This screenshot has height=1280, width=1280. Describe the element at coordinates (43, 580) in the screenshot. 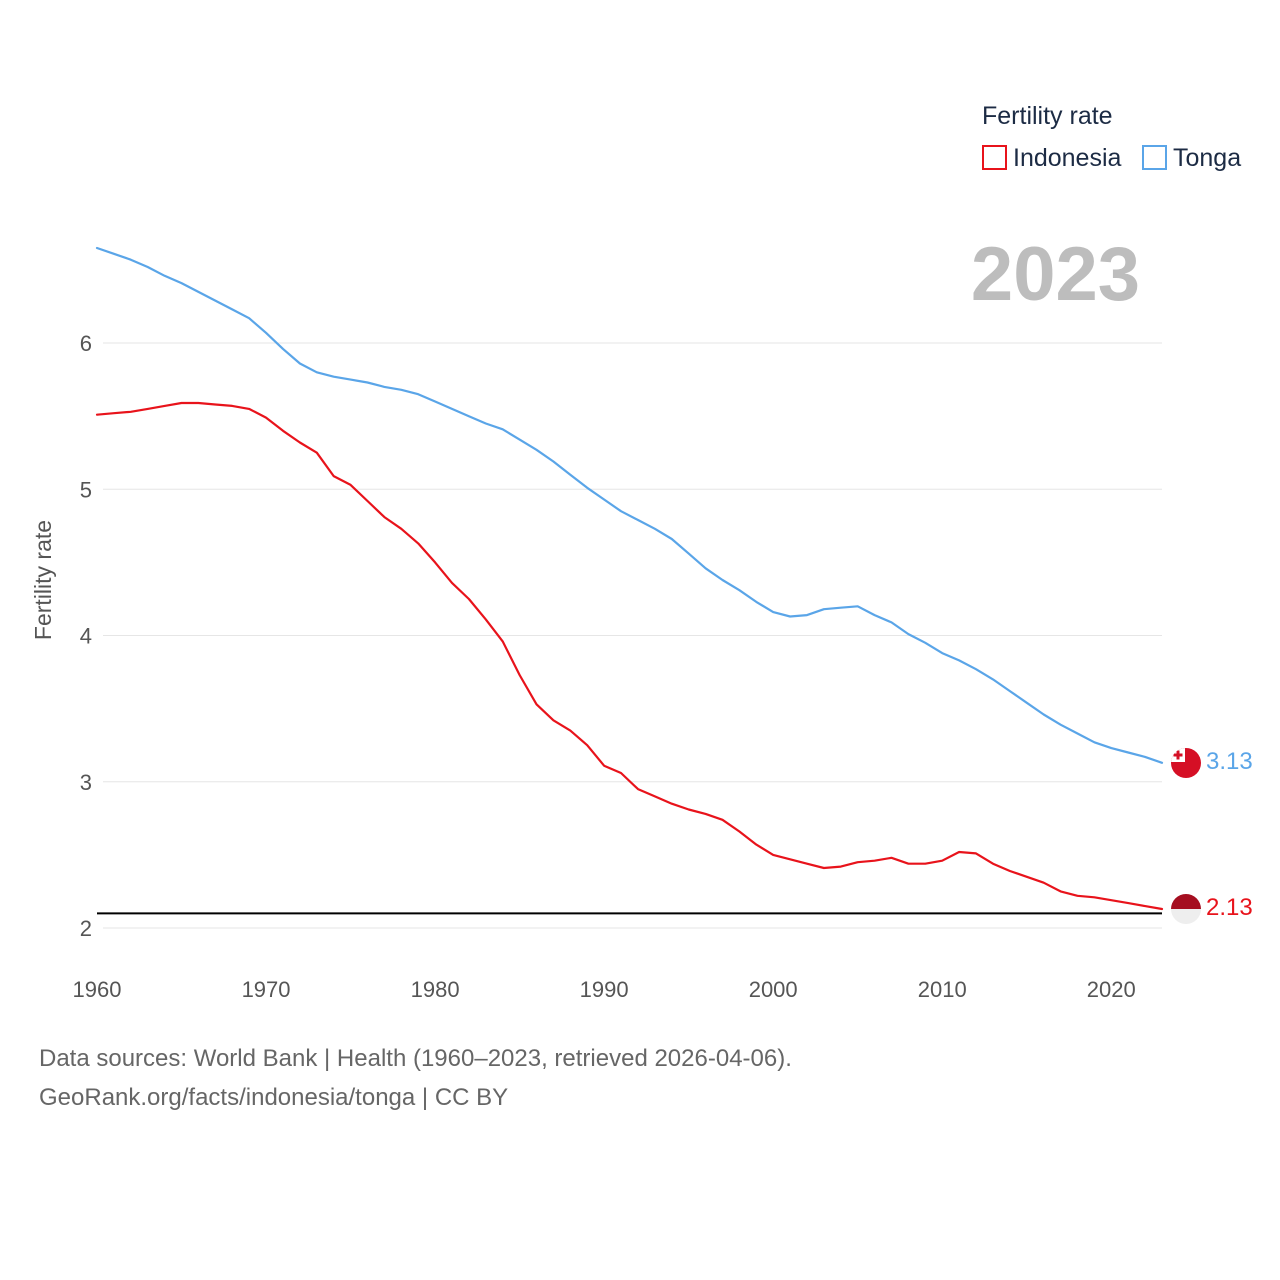

I see `y-axis-title: Fertility rate` at that location.